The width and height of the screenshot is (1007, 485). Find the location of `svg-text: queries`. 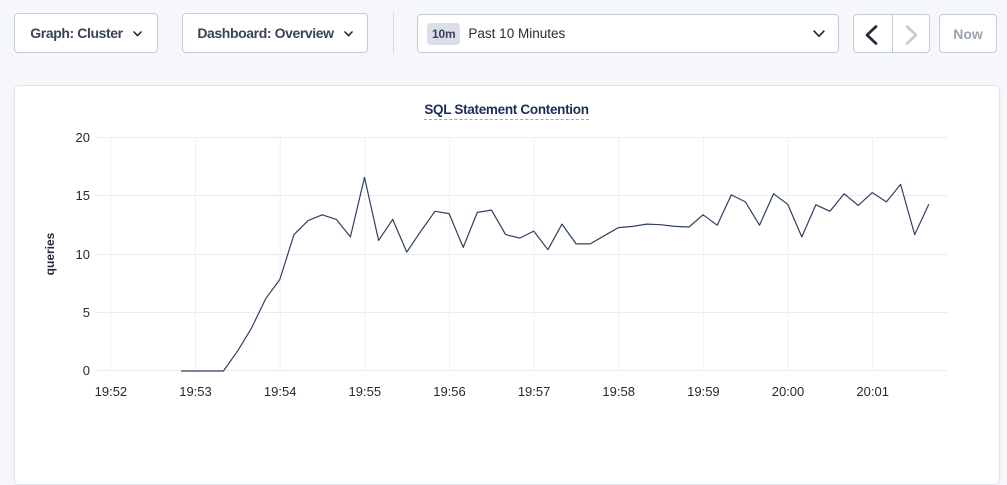

svg-text: queries is located at coordinates (50, 253).